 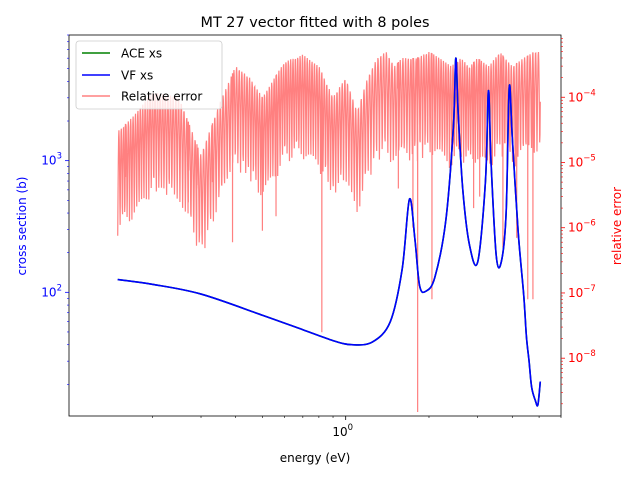 What do you see at coordinates (582, 292) in the screenshot?
I see `y2-tick-label-1: 10⁻⁷` at bounding box center [582, 292].